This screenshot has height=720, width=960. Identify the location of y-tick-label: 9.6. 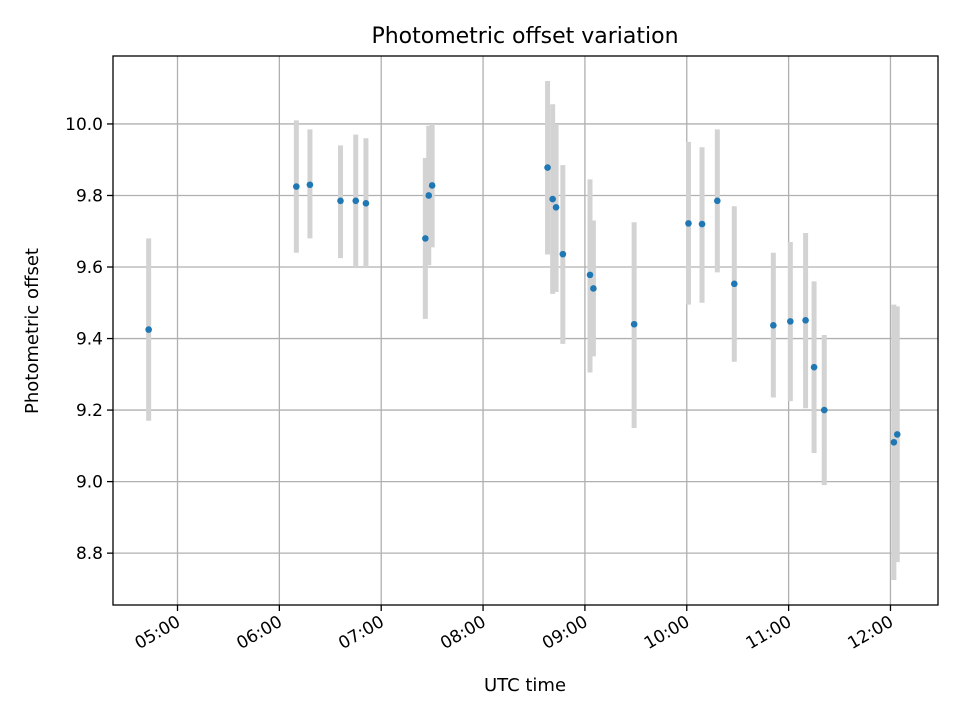
(89, 268).